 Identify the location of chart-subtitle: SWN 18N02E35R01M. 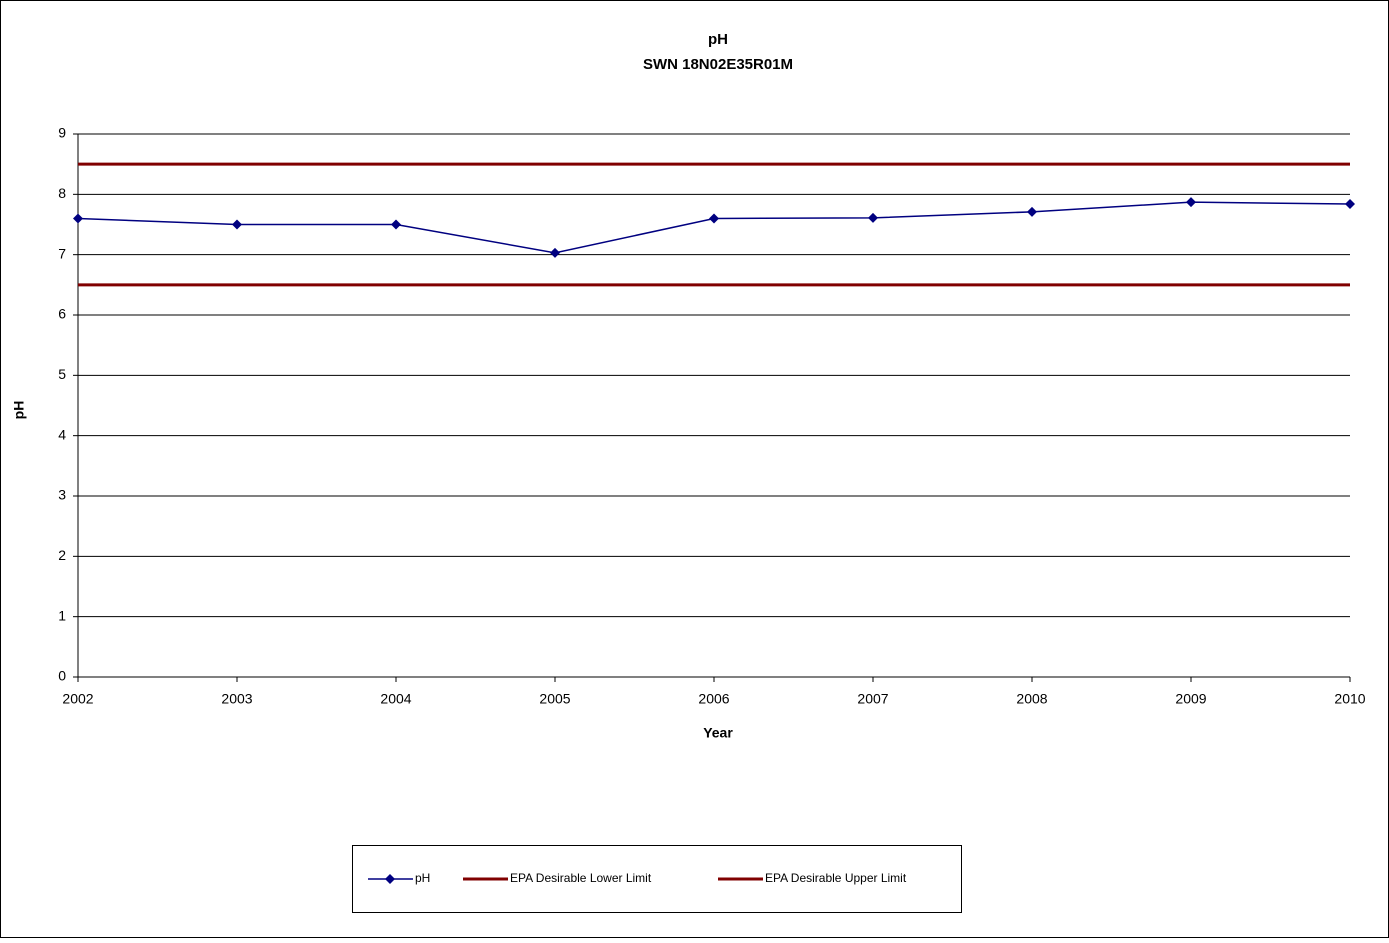
(718, 64).